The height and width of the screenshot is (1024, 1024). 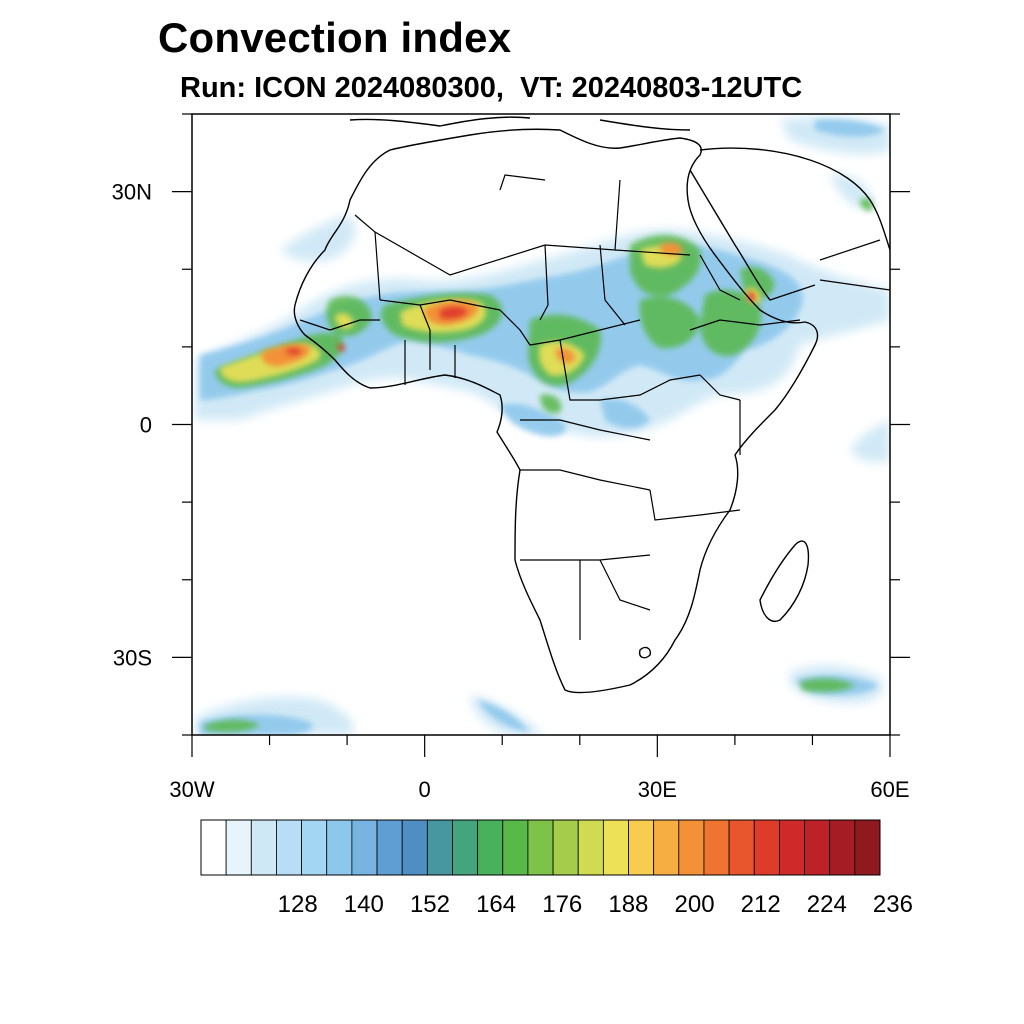 What do you see at coordinates (893, 904) in the screenshot?
I see `colorbar-label: 236` at bounding box center [893, 904].